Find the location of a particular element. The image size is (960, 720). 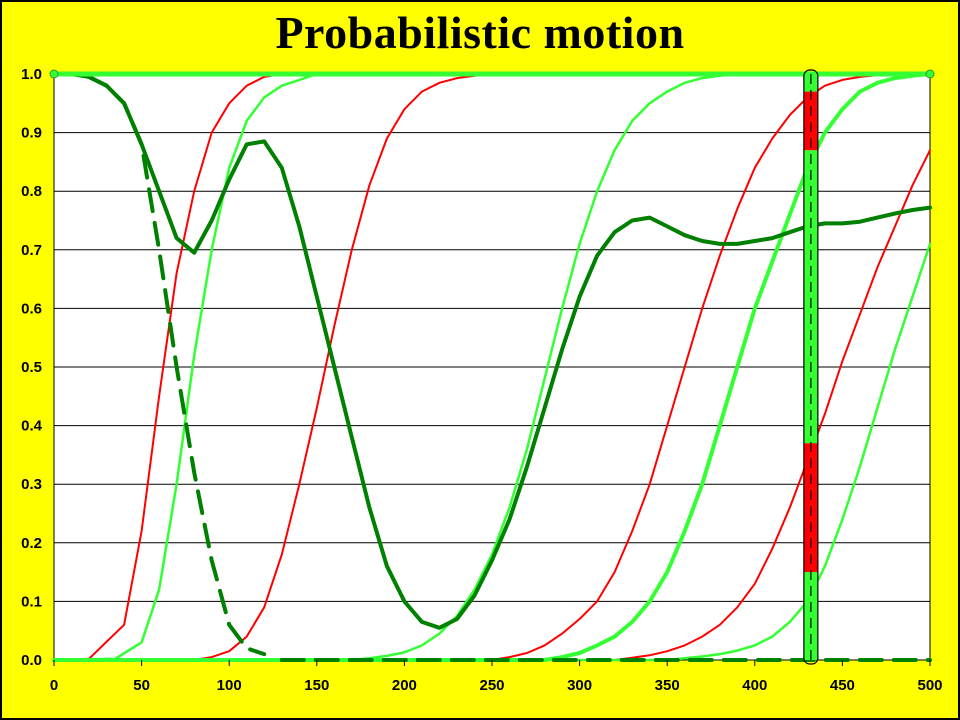

x-tick-label: 350 is located at coordinates (667, 685).